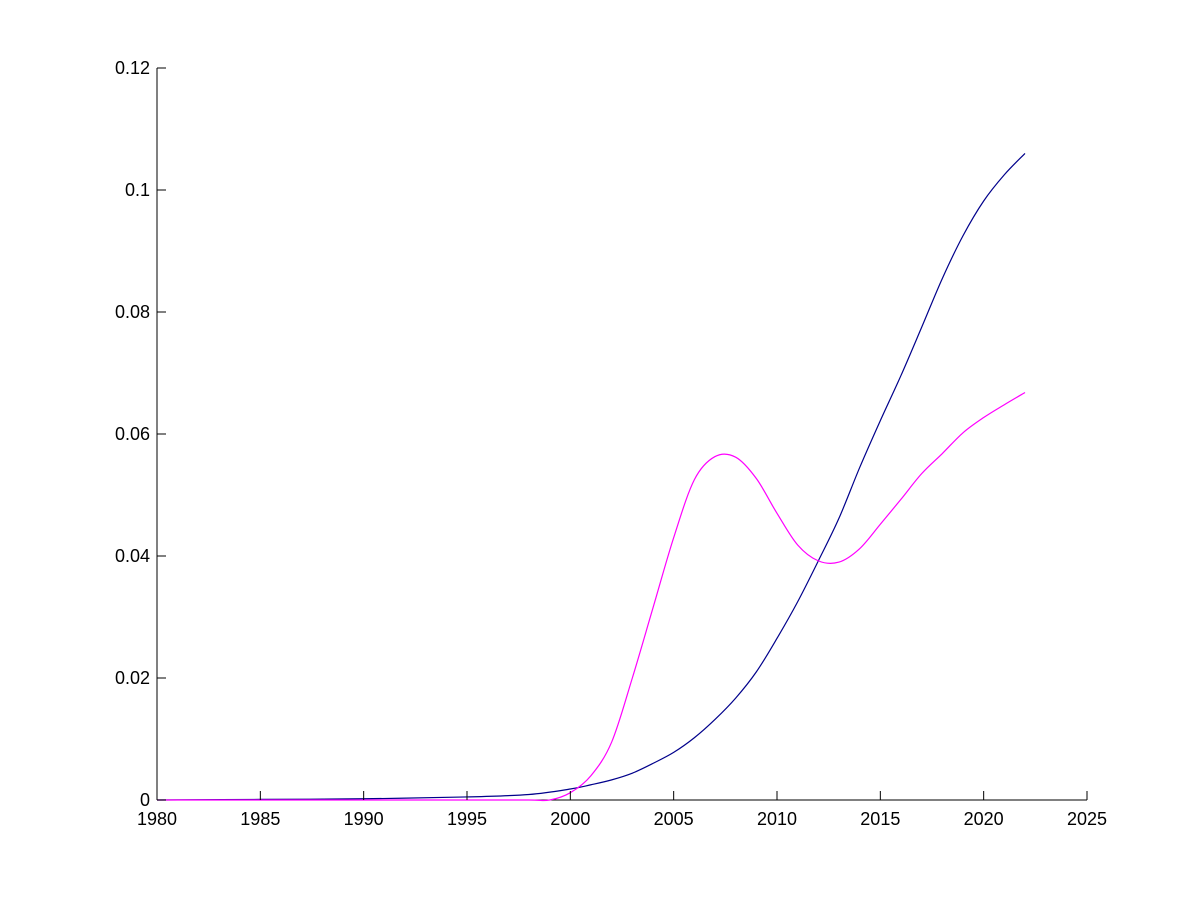  Describe the element at coordinates (132, 556) in the screenshot. I see `y-tick-label: 0.04` at that location.